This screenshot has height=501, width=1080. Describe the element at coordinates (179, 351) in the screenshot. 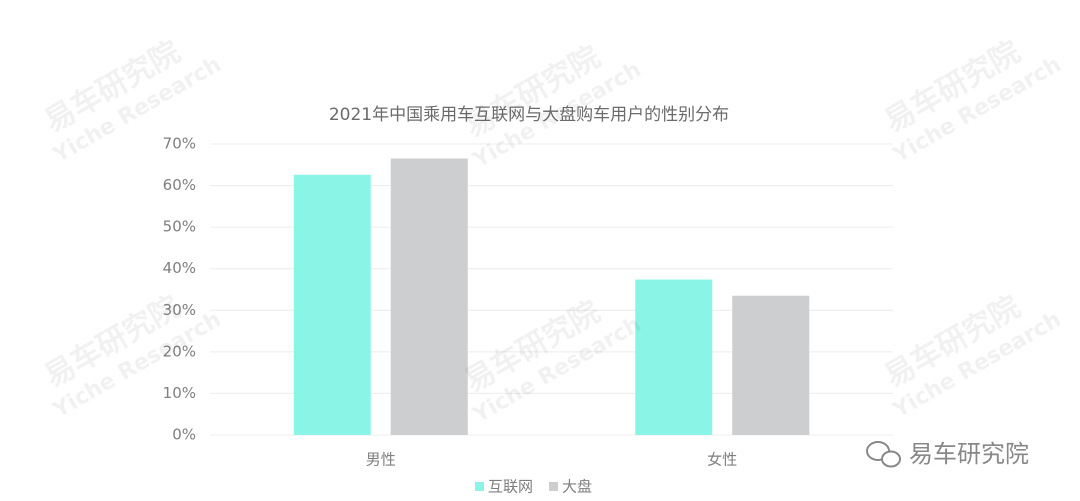

I see `y-tick-label: 20%` at that location.